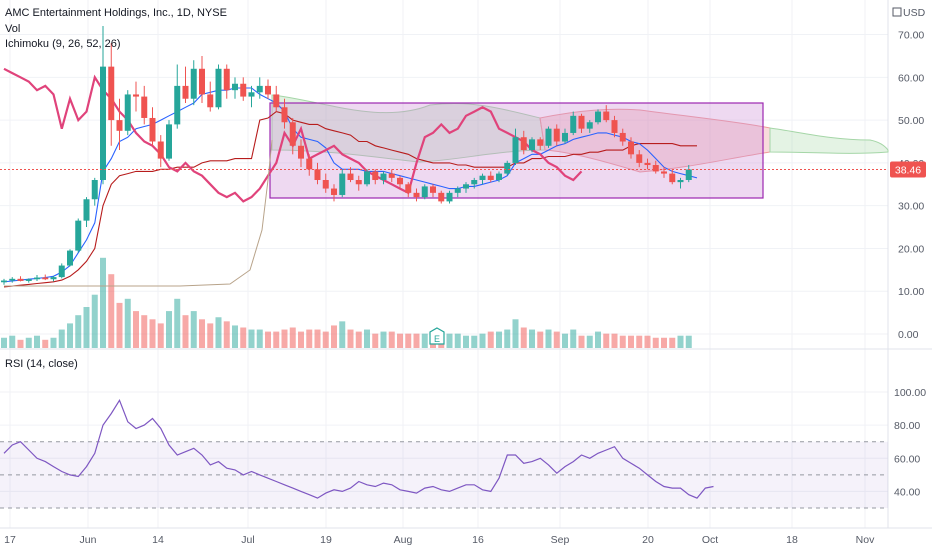  I want to click on time-axis-label: 14, so click(158, 540).